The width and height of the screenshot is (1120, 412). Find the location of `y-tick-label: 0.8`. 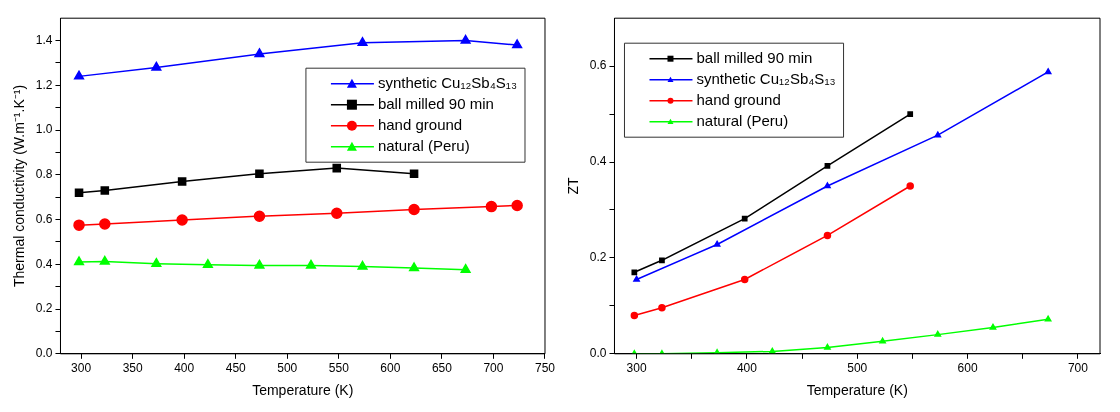

y-tick-label: 0.8 is located at coordinates (44, 174).